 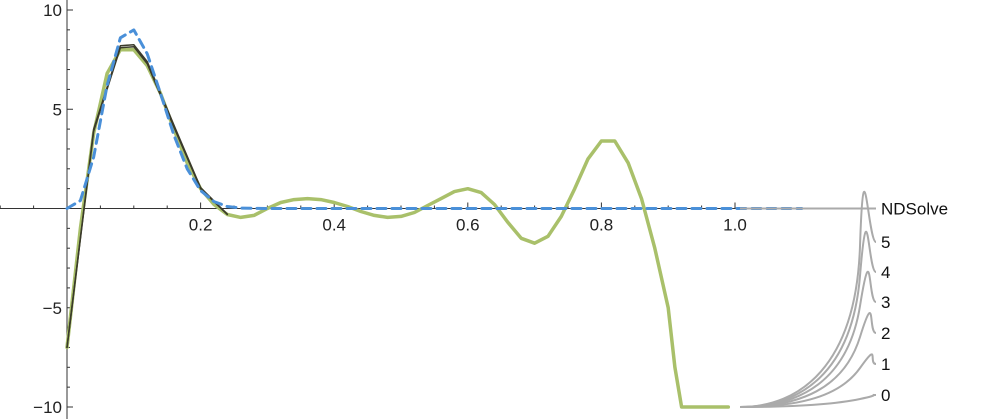 What do you see at coordinates (885, 242) in the screenshot?
I see `legend-label-5: 5` at bounding box center [885, 242].